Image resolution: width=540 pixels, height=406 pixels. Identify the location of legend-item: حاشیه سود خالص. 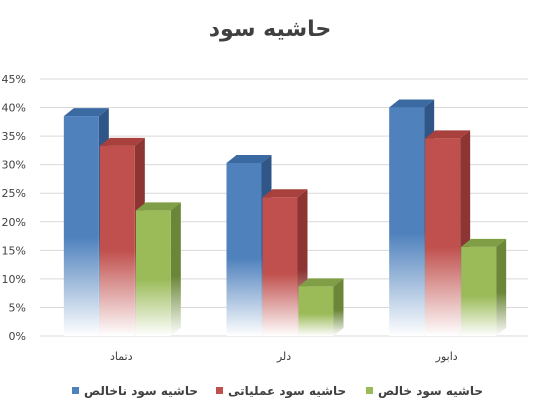
(424, 391).